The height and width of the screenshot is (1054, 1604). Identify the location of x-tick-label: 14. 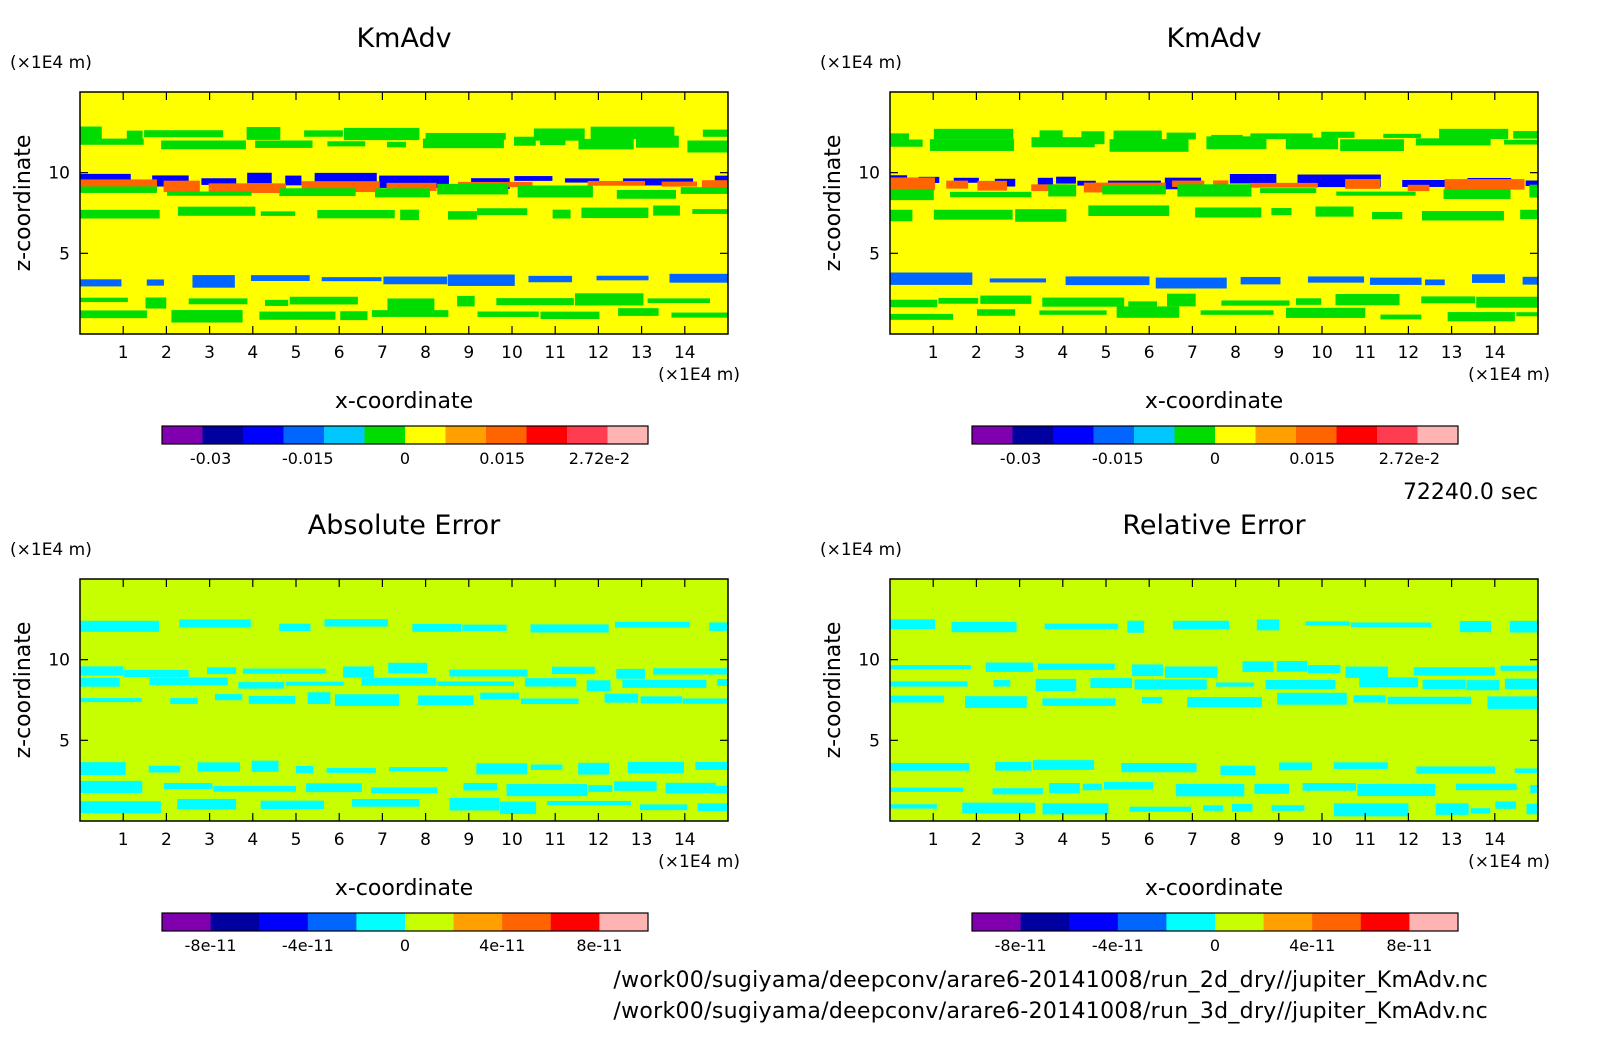
(1495, 353).